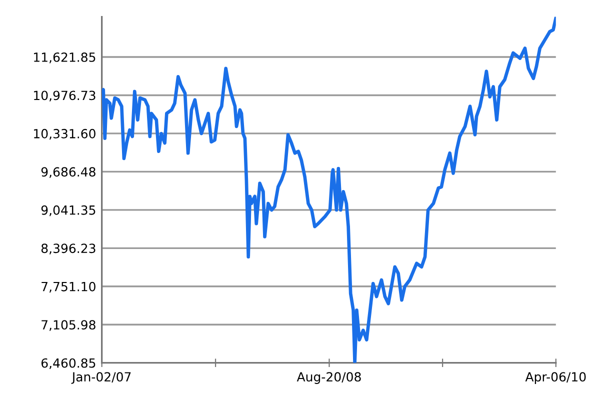 This screenshot has height=410, width=592. Describe the element at coordinates (101, 378) in the screenshot. I see `x-tick-label: Jan-02/07` at that location.